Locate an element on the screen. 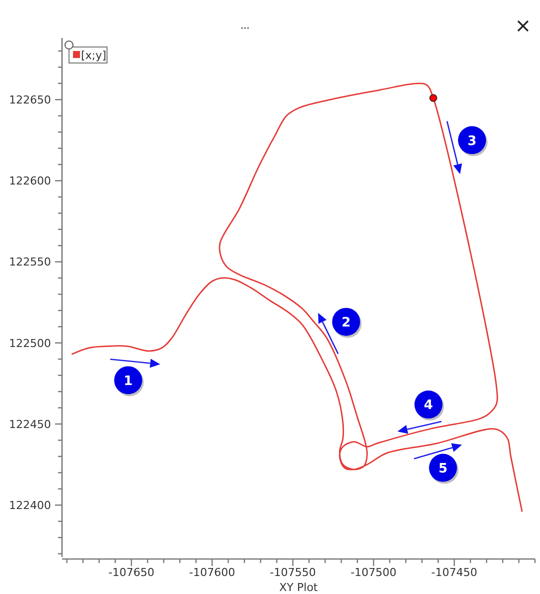 The image size is (540, 594). y-tick-label: 122450 is located at coordinates (30, 424).